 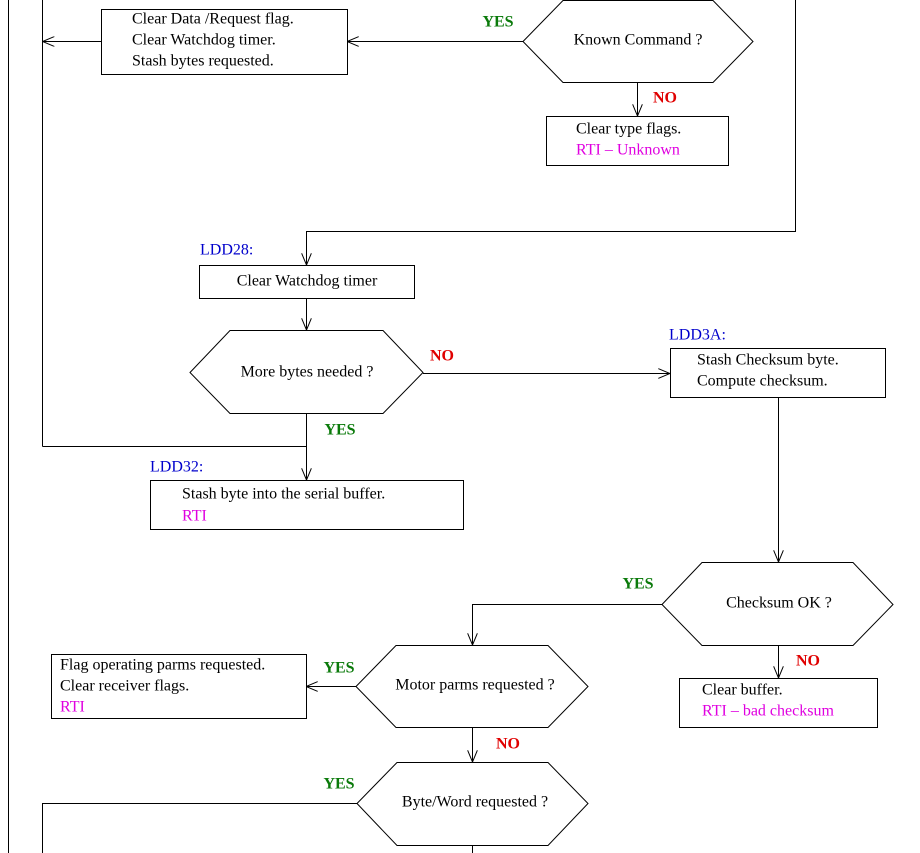 What do you see at coordinates (742, 690) in the screenshot?
I see `box-text: Clear buffer.` at bounding box center [742, 690].